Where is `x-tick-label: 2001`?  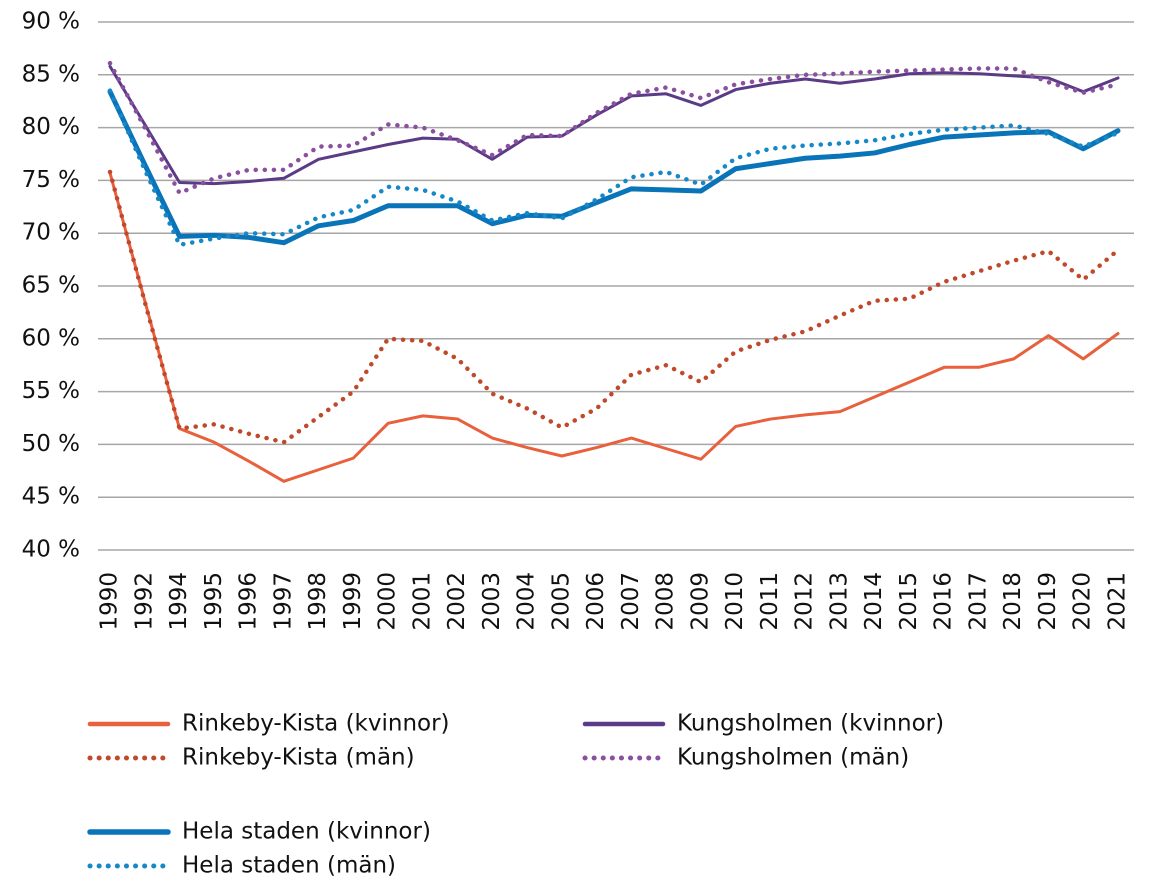
x-tick-label: 2001 is located at coordinates (422, 601).